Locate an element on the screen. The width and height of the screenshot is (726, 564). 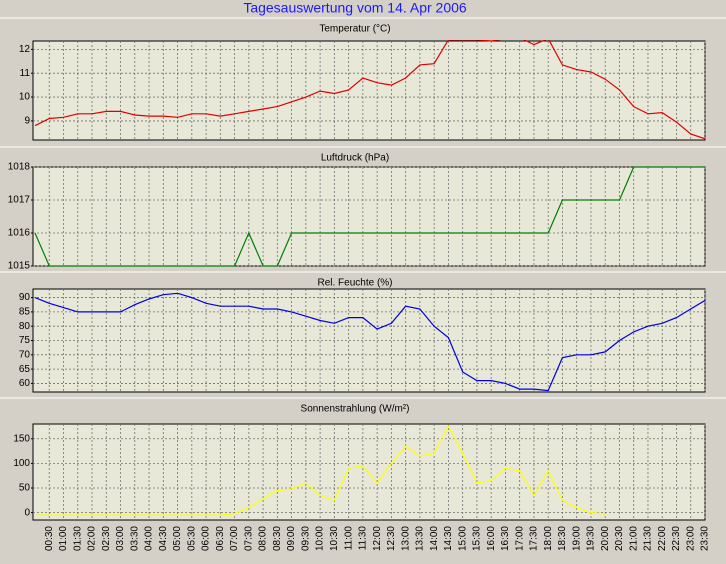
y-tick-label: 0 is located at coordinates (27, 512).